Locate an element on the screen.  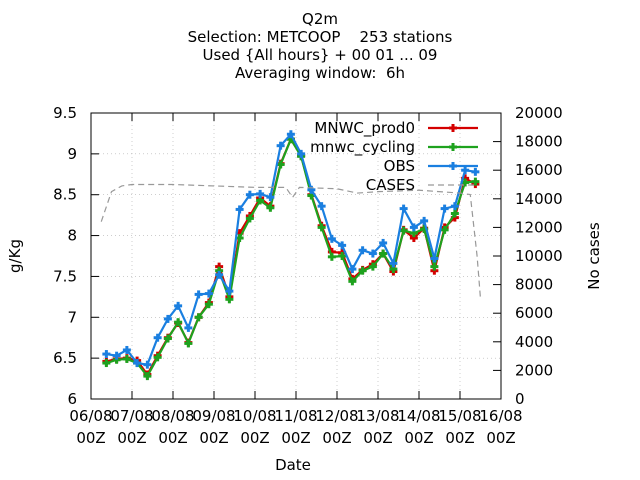
chart-title-line-2: Selection: METCOOP 253 stations is located at coordinates (320, 37).